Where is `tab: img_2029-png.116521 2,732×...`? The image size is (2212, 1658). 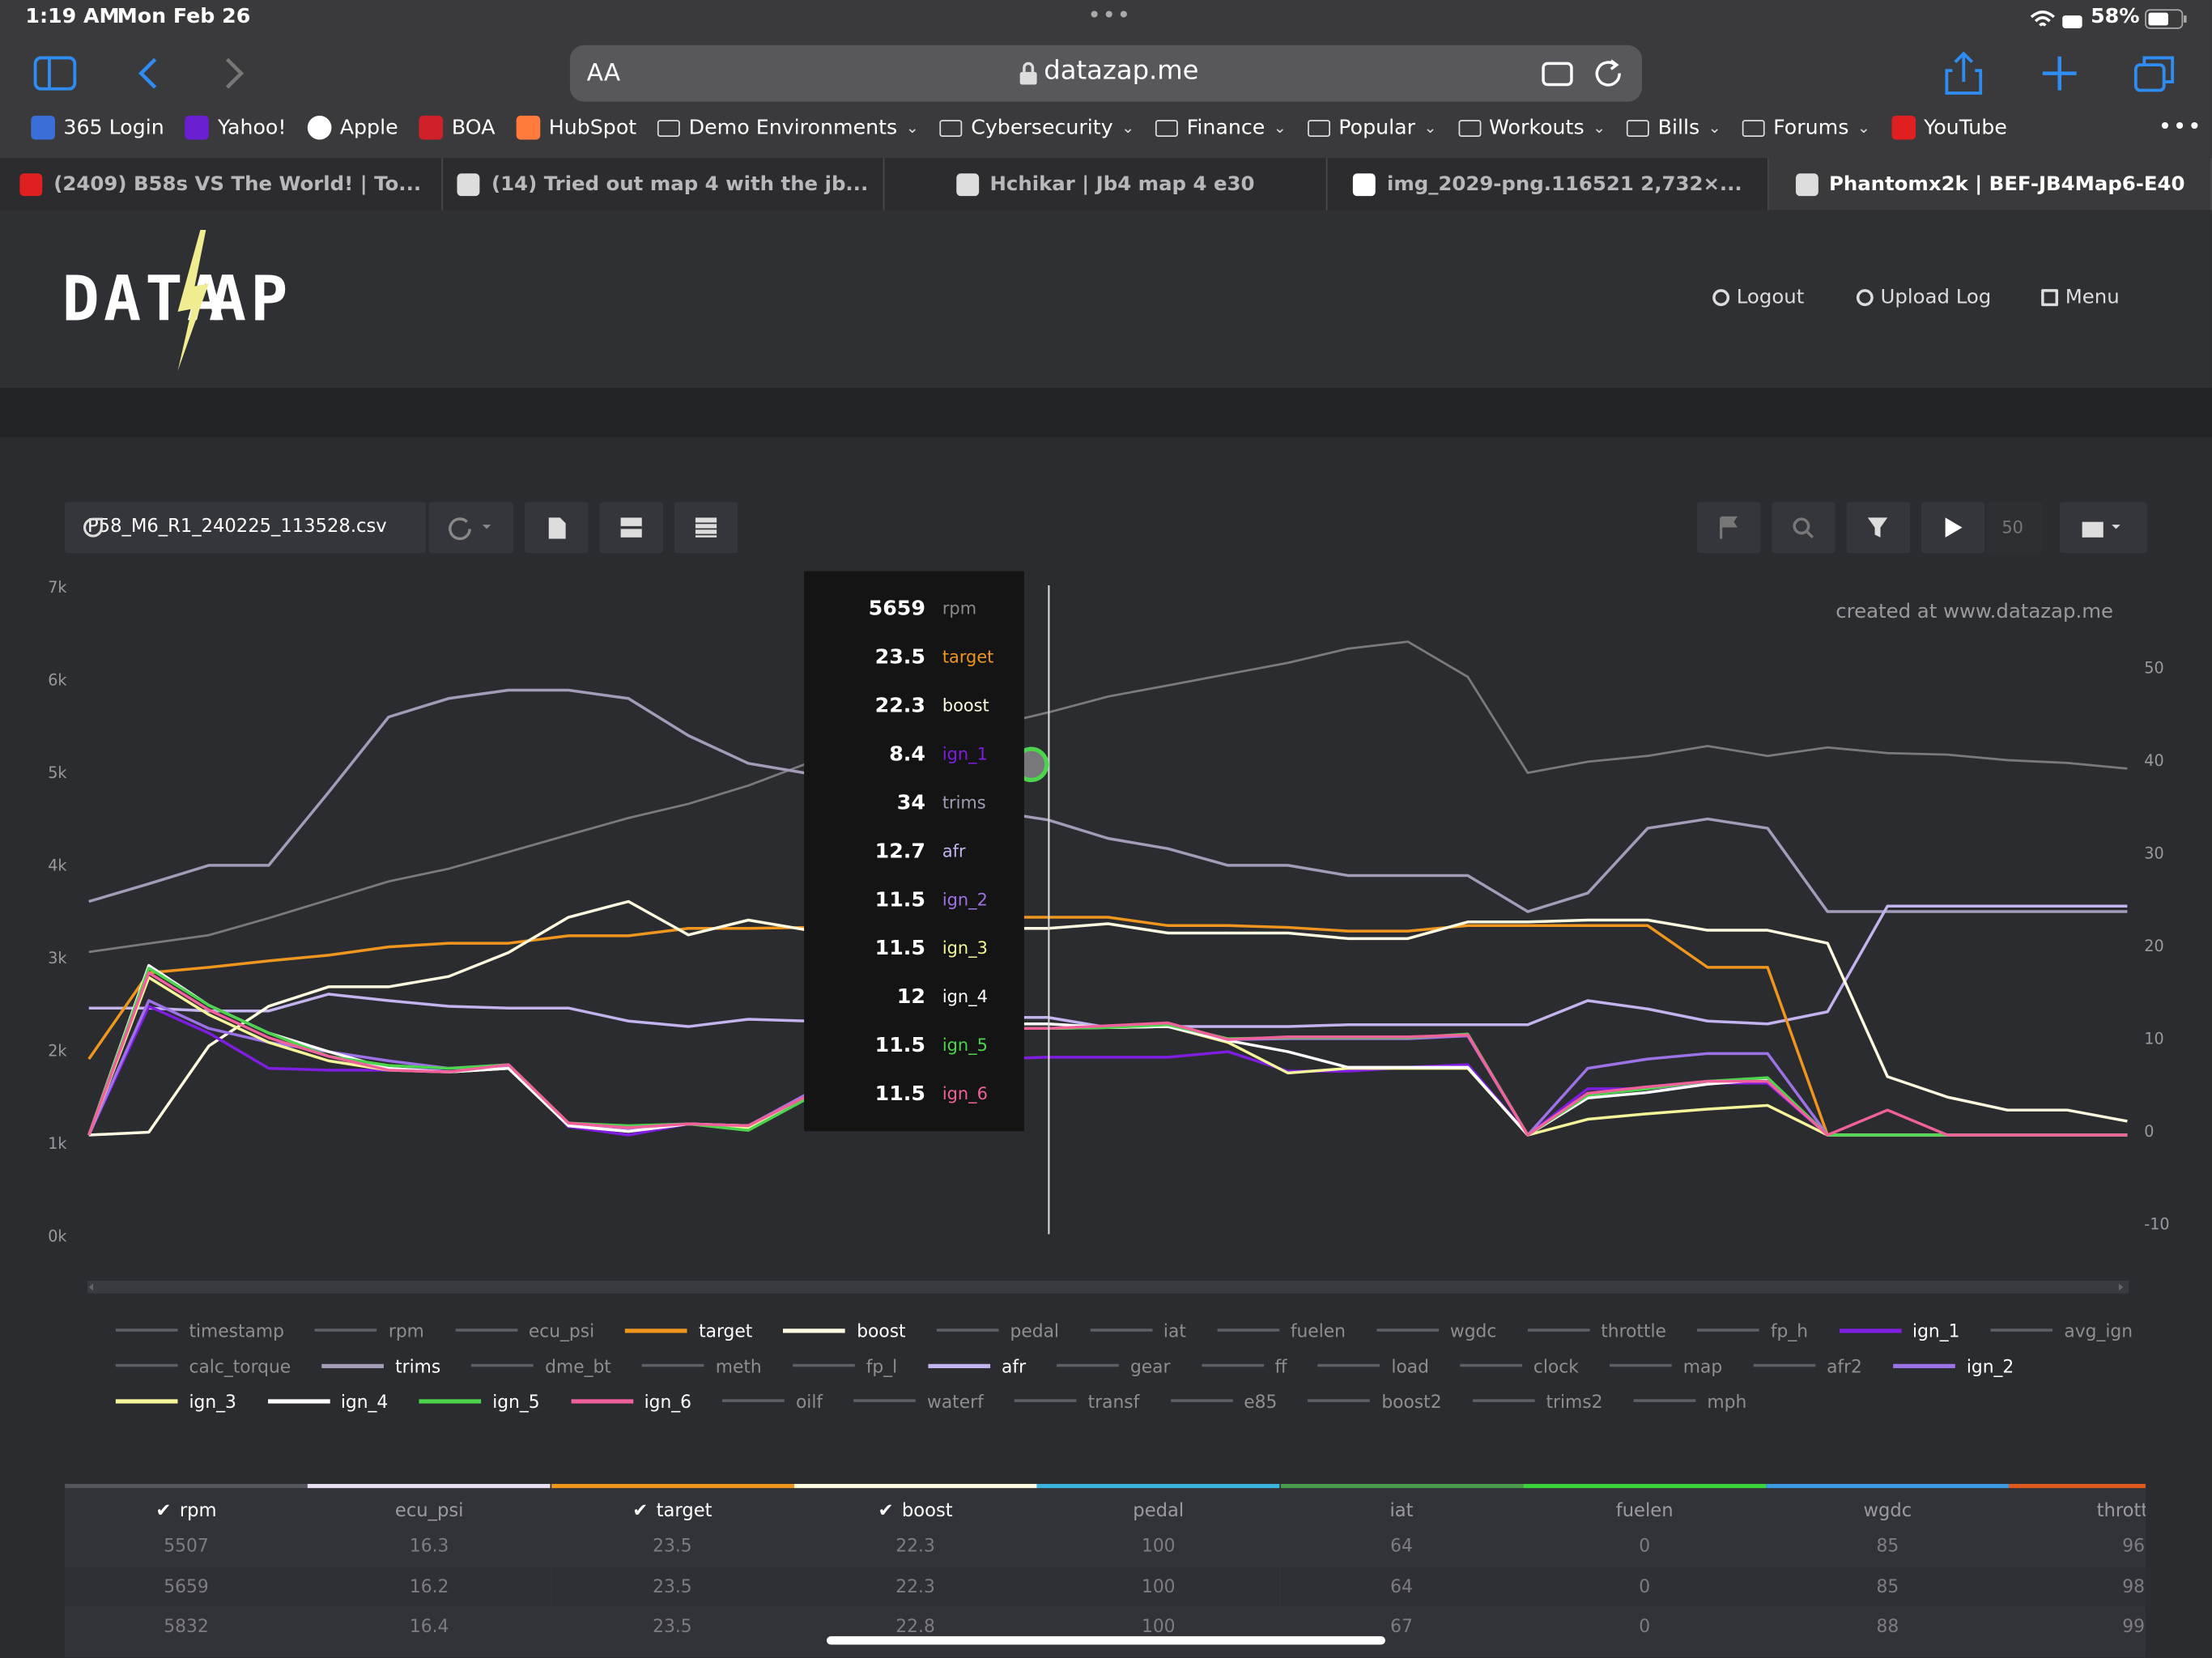
tab: img_2029-png.116521 2,732×... is located at coordinates (1549, 184).